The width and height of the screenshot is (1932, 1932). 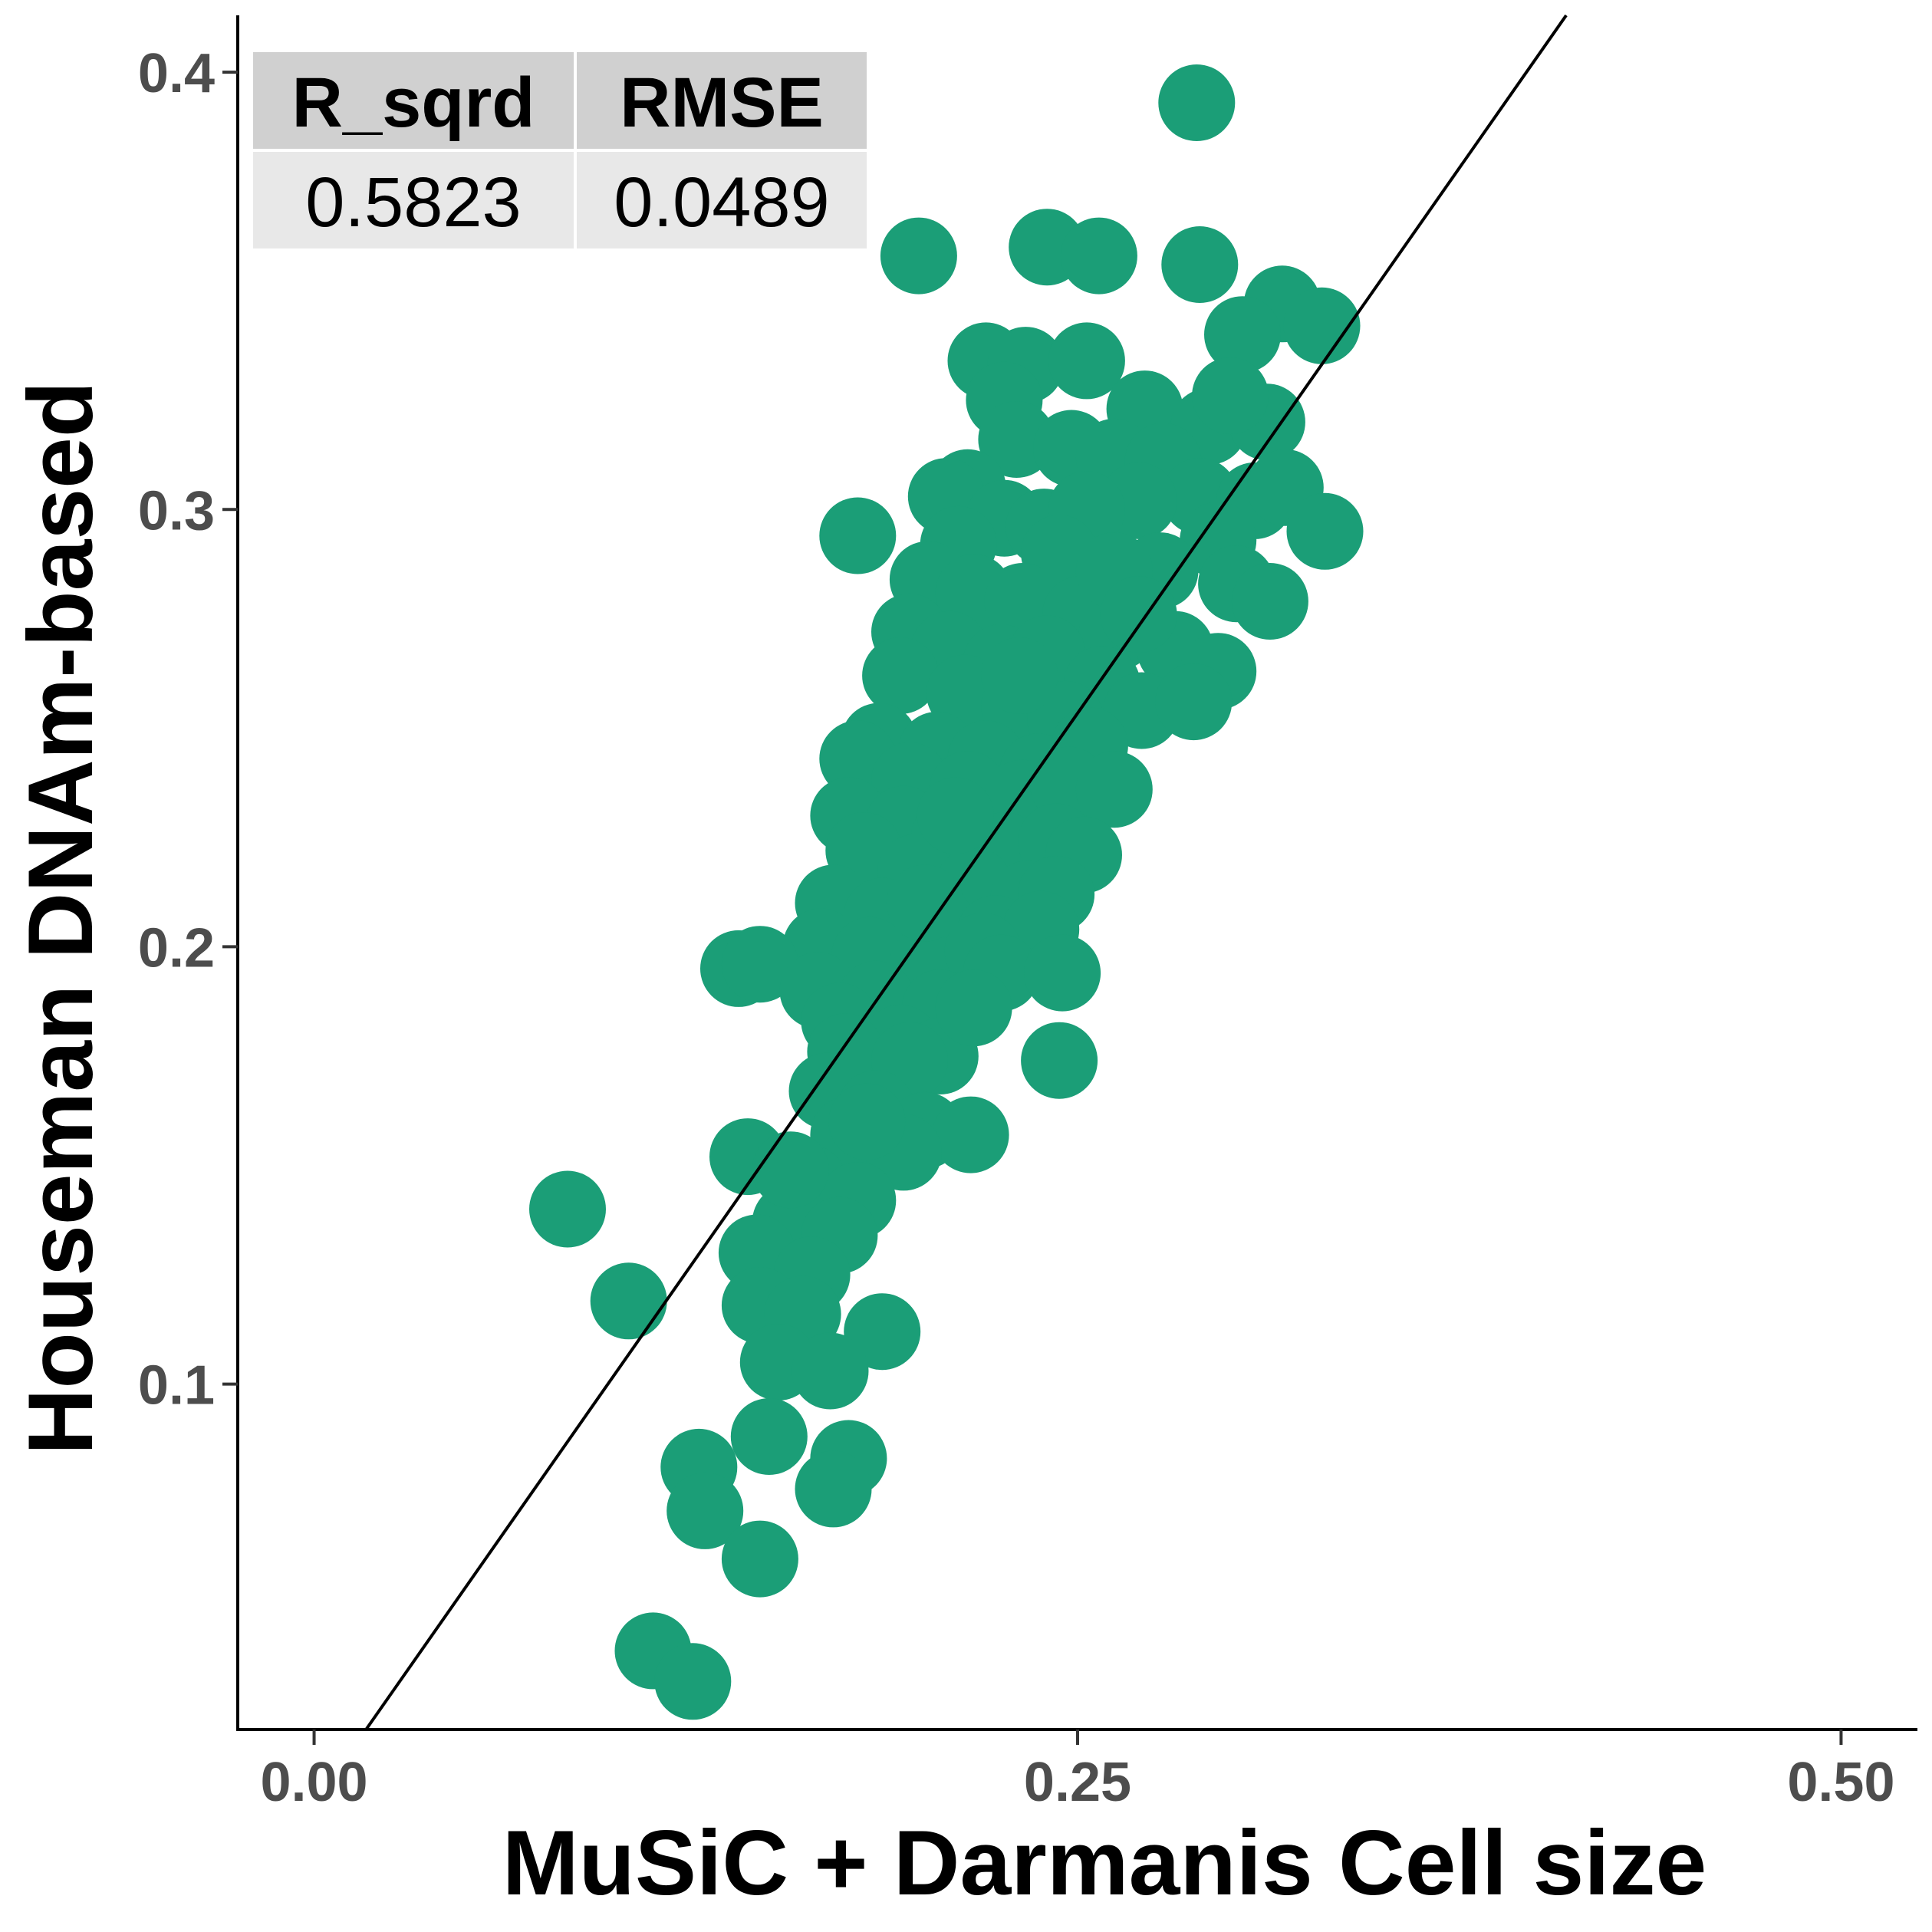 What do you see at coordinates (60, 918) in the screenshot?
I see `y-axis-title: Houseman DNAm-based` at bounding box center [60, 918].